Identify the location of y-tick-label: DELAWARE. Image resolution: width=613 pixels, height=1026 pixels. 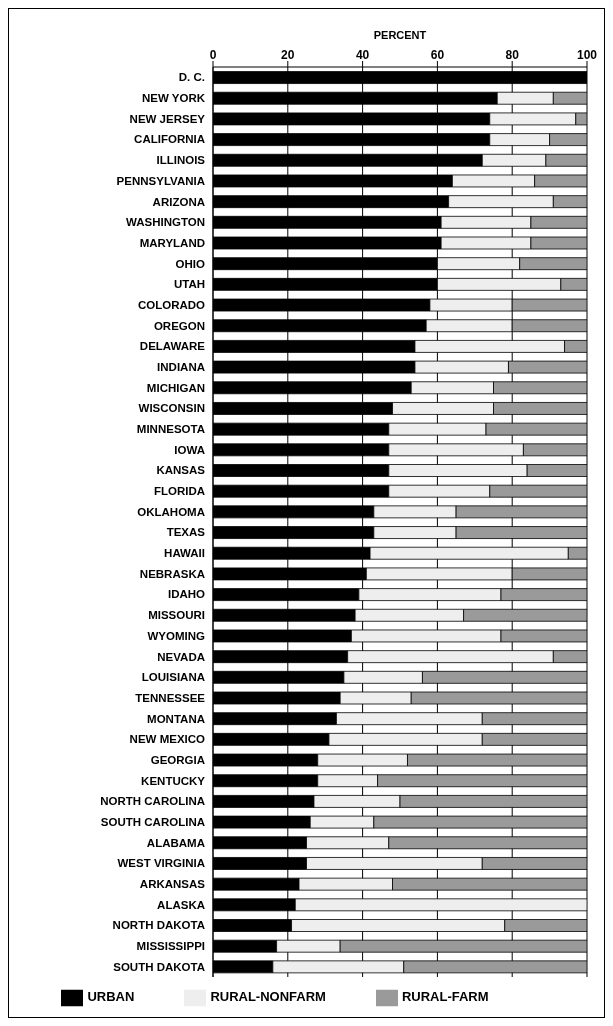
(172, 346).